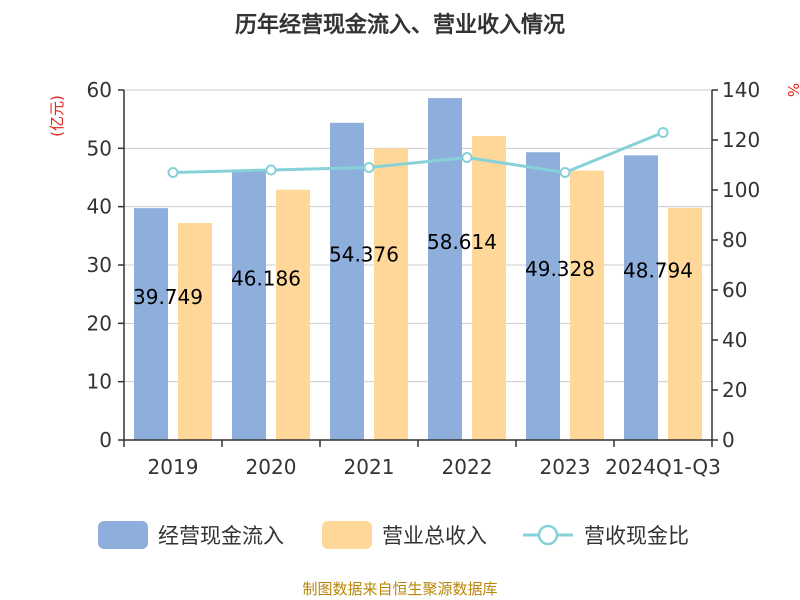 The width and height of the screenshot is (800, 600). I want to click on legend-label-ratio: 营收现金比, so click(636, 536).